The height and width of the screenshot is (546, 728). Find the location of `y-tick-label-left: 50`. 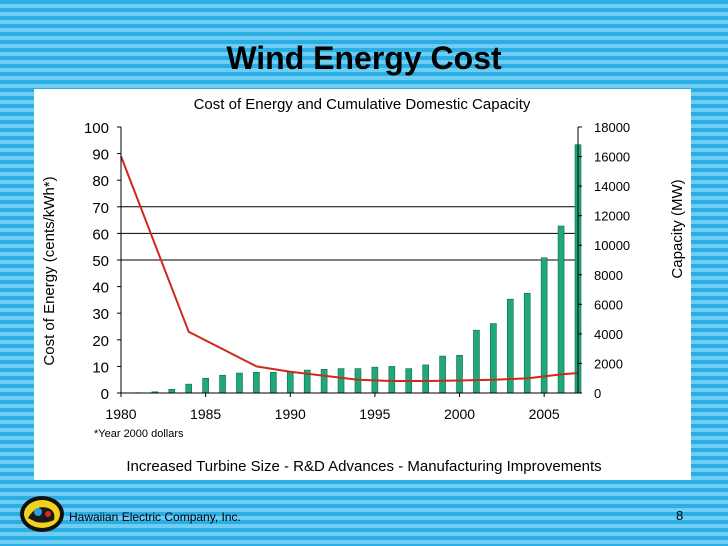

y-tick-label-left: 50 is located at coordinates (100, 261).